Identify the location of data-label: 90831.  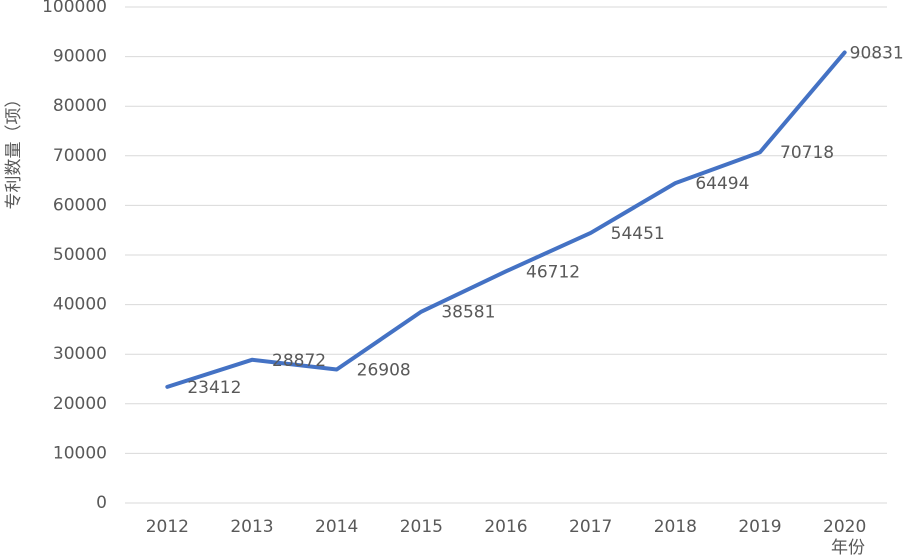
(877, 53).